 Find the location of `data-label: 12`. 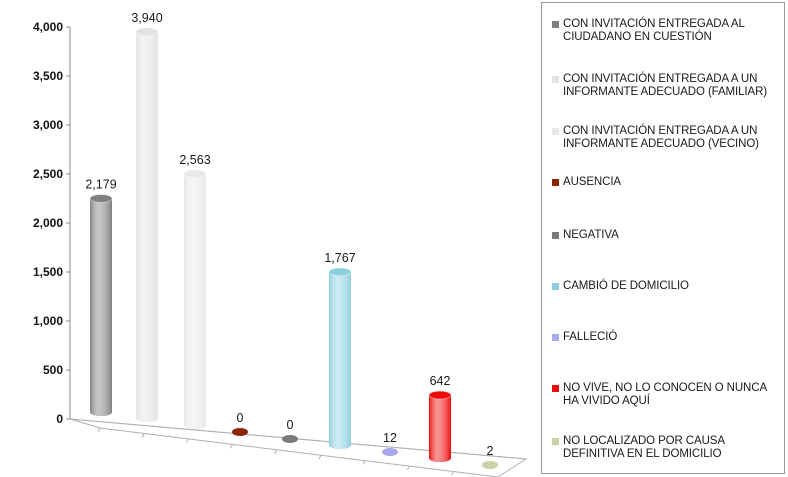

data-label: 12 is located at coordinates (390, 438).